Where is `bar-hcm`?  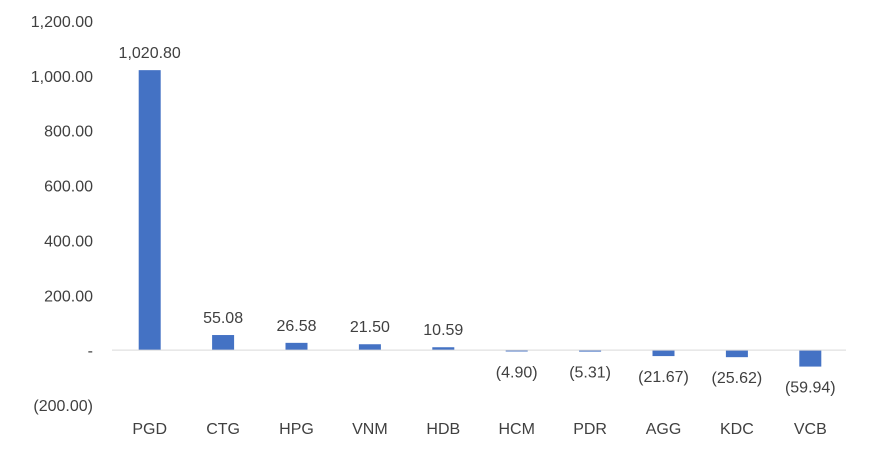 bar-hcm is located at coordinates (516, 351).